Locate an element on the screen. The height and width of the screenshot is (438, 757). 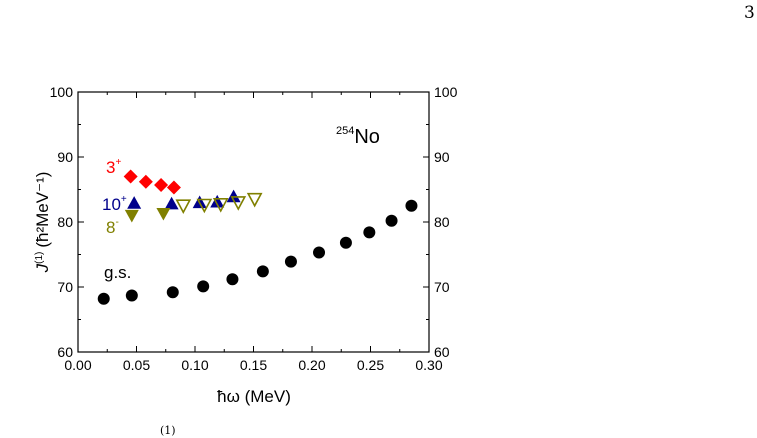
y-tick-label-left: 90 is located at coordinates (65, 157).